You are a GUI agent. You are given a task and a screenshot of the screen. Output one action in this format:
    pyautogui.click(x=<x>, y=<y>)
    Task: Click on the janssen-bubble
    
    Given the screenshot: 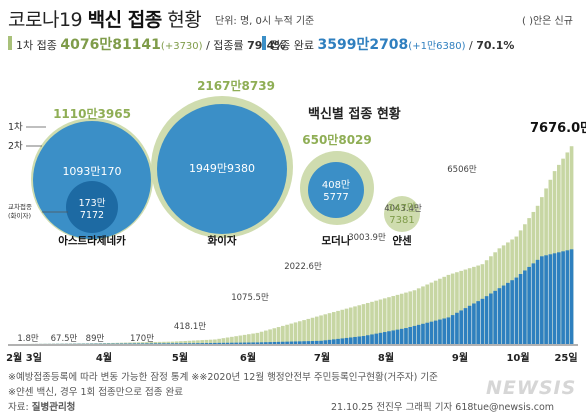 What is the action you would take?
    pyautogui.click(x=402, y=214)
    